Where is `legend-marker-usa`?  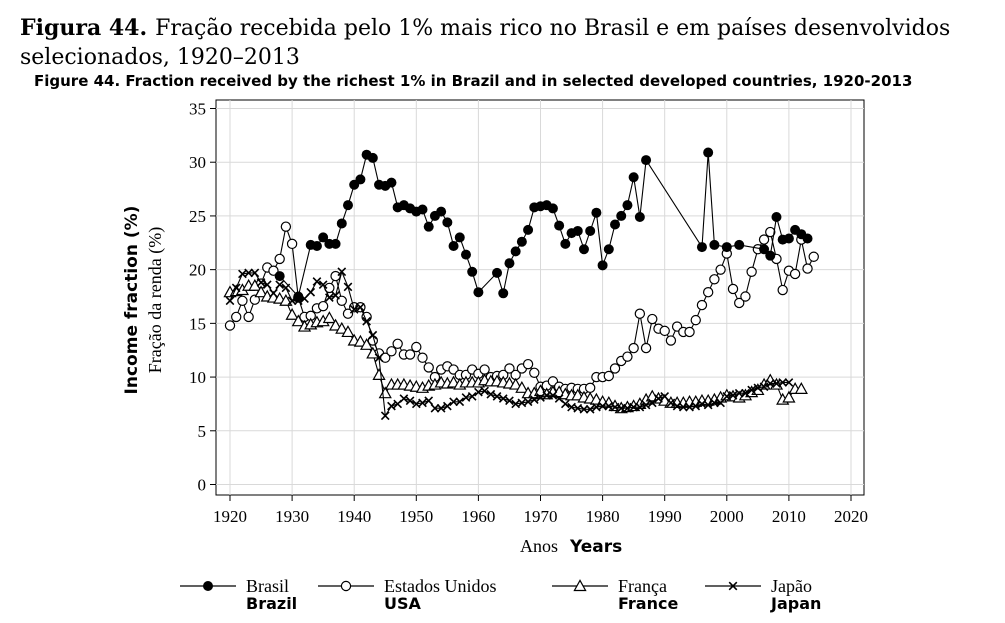 legend-marker-usa is located at coordinates (346, 586).